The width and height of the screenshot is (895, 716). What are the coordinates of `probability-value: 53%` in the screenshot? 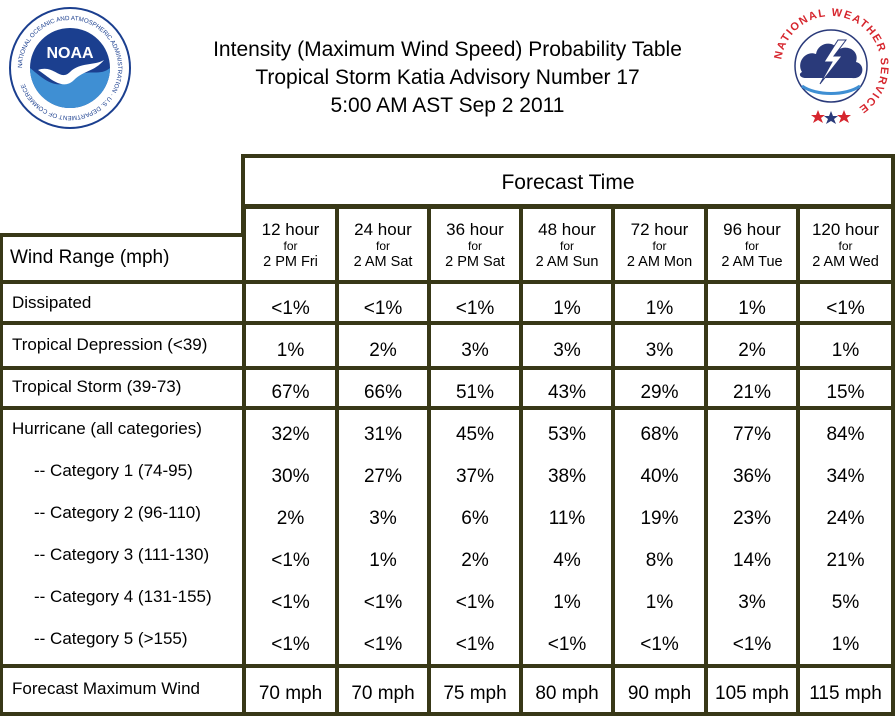 It's located at (567, 434).